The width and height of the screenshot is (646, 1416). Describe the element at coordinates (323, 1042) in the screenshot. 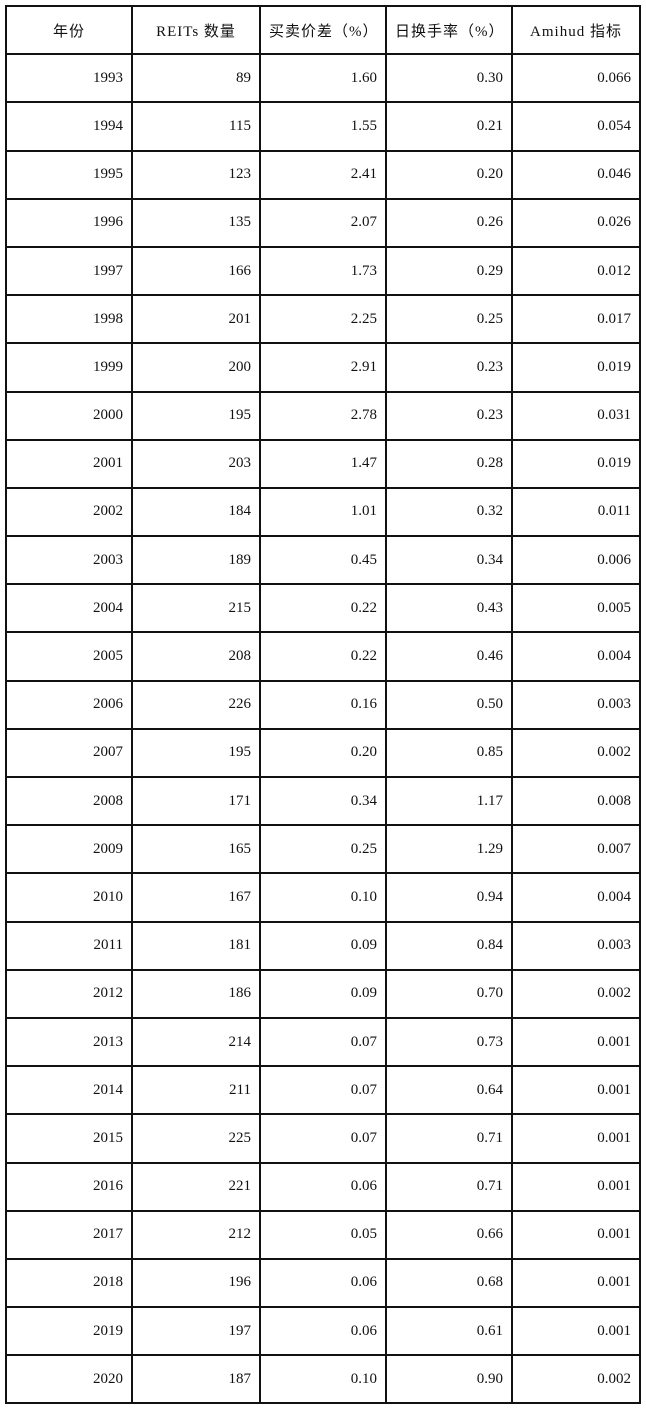

I see `table-row: 2013 214 0.07 0.73 0.001` at that location.